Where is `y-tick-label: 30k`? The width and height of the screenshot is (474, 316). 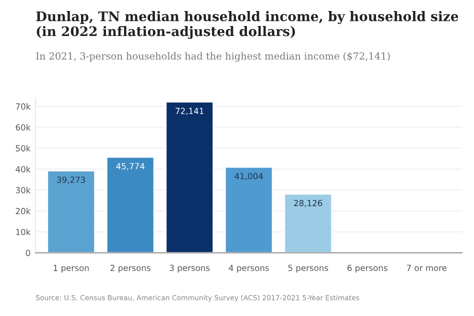 y-tick-label: 30k is located at coordinates (23, 190).